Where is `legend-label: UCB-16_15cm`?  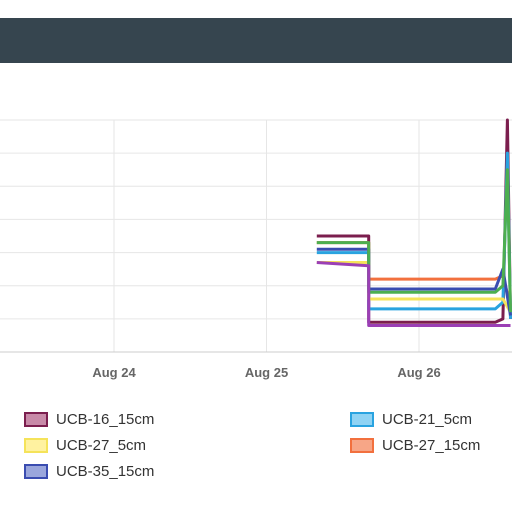 legend-label: UCB-16_15cm is located at coordinates (105, 419).